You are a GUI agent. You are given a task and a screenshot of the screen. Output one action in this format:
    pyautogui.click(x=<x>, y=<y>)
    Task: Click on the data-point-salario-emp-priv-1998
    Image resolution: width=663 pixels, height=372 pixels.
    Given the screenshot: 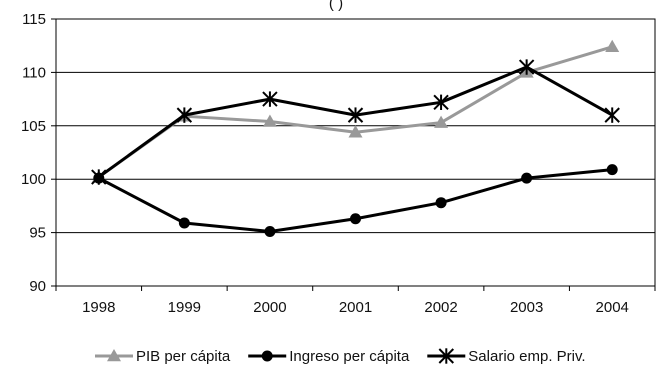 What is the action you would take?
    pyautogui.click(x=99, y=177)
    